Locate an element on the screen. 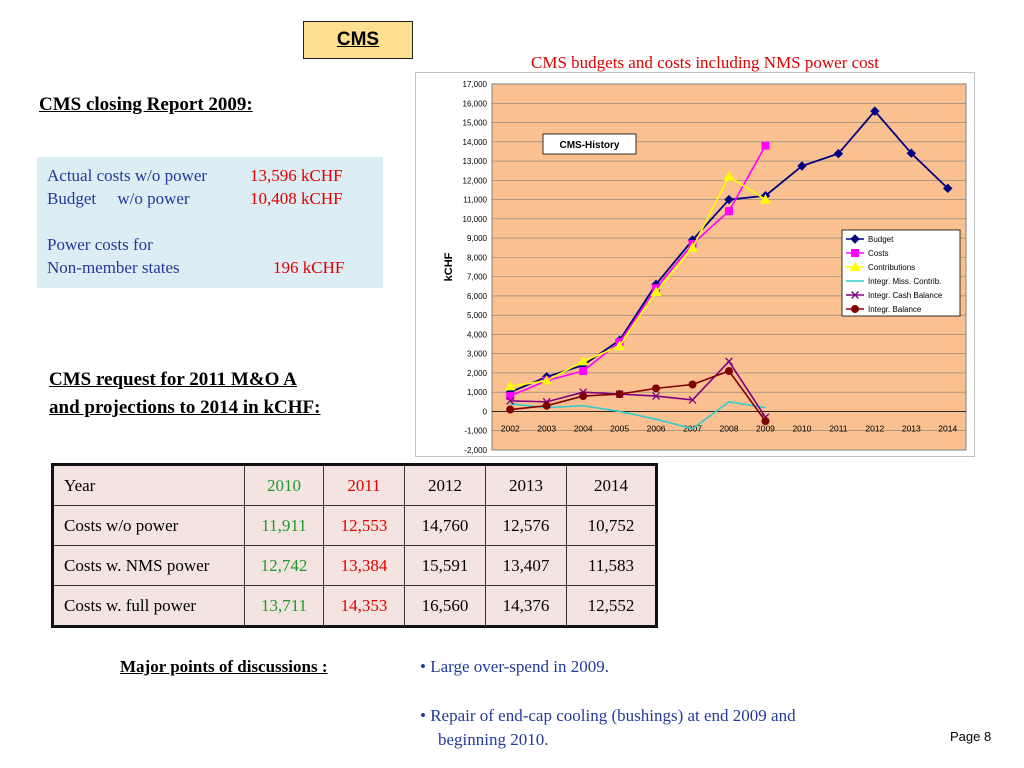  y-tick-label: 6,000 is located at coordinates (477, 296).